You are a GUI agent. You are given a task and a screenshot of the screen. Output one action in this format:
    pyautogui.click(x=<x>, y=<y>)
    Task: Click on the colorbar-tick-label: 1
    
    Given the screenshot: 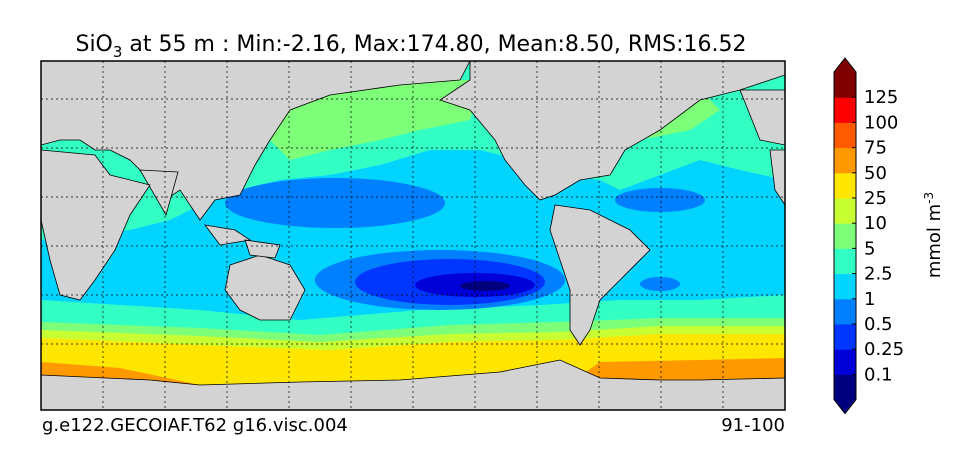 What is the action you would take?
    pyautogui.click(x=869, y=299)
    